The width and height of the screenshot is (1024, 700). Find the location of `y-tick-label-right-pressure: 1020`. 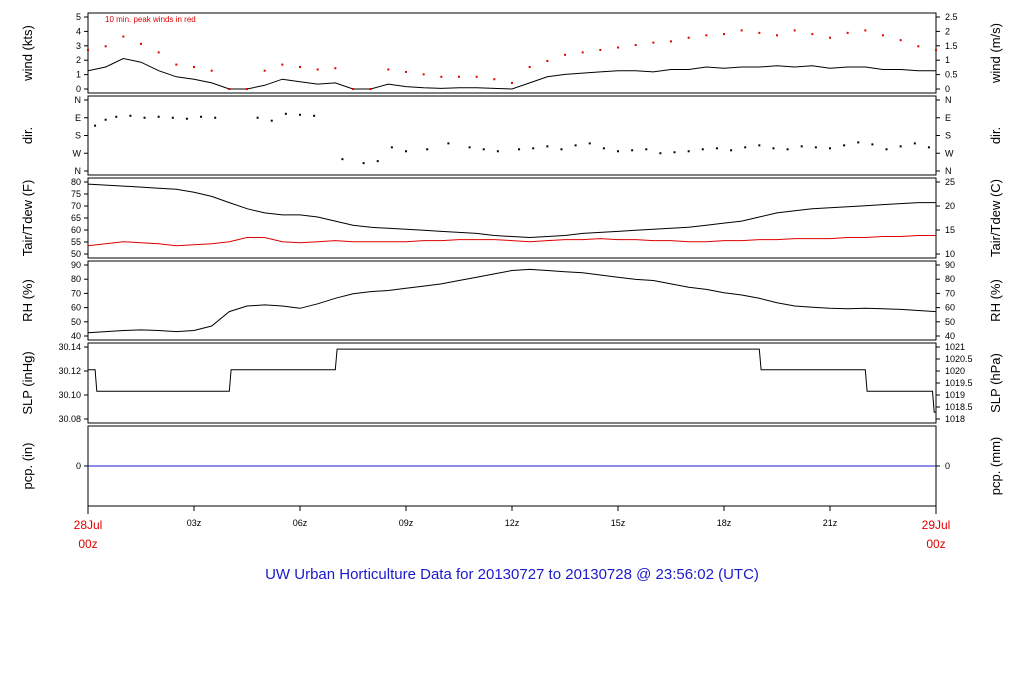

y-tick-label-right-pressure: 1020 is located at coordinates (955, 371).